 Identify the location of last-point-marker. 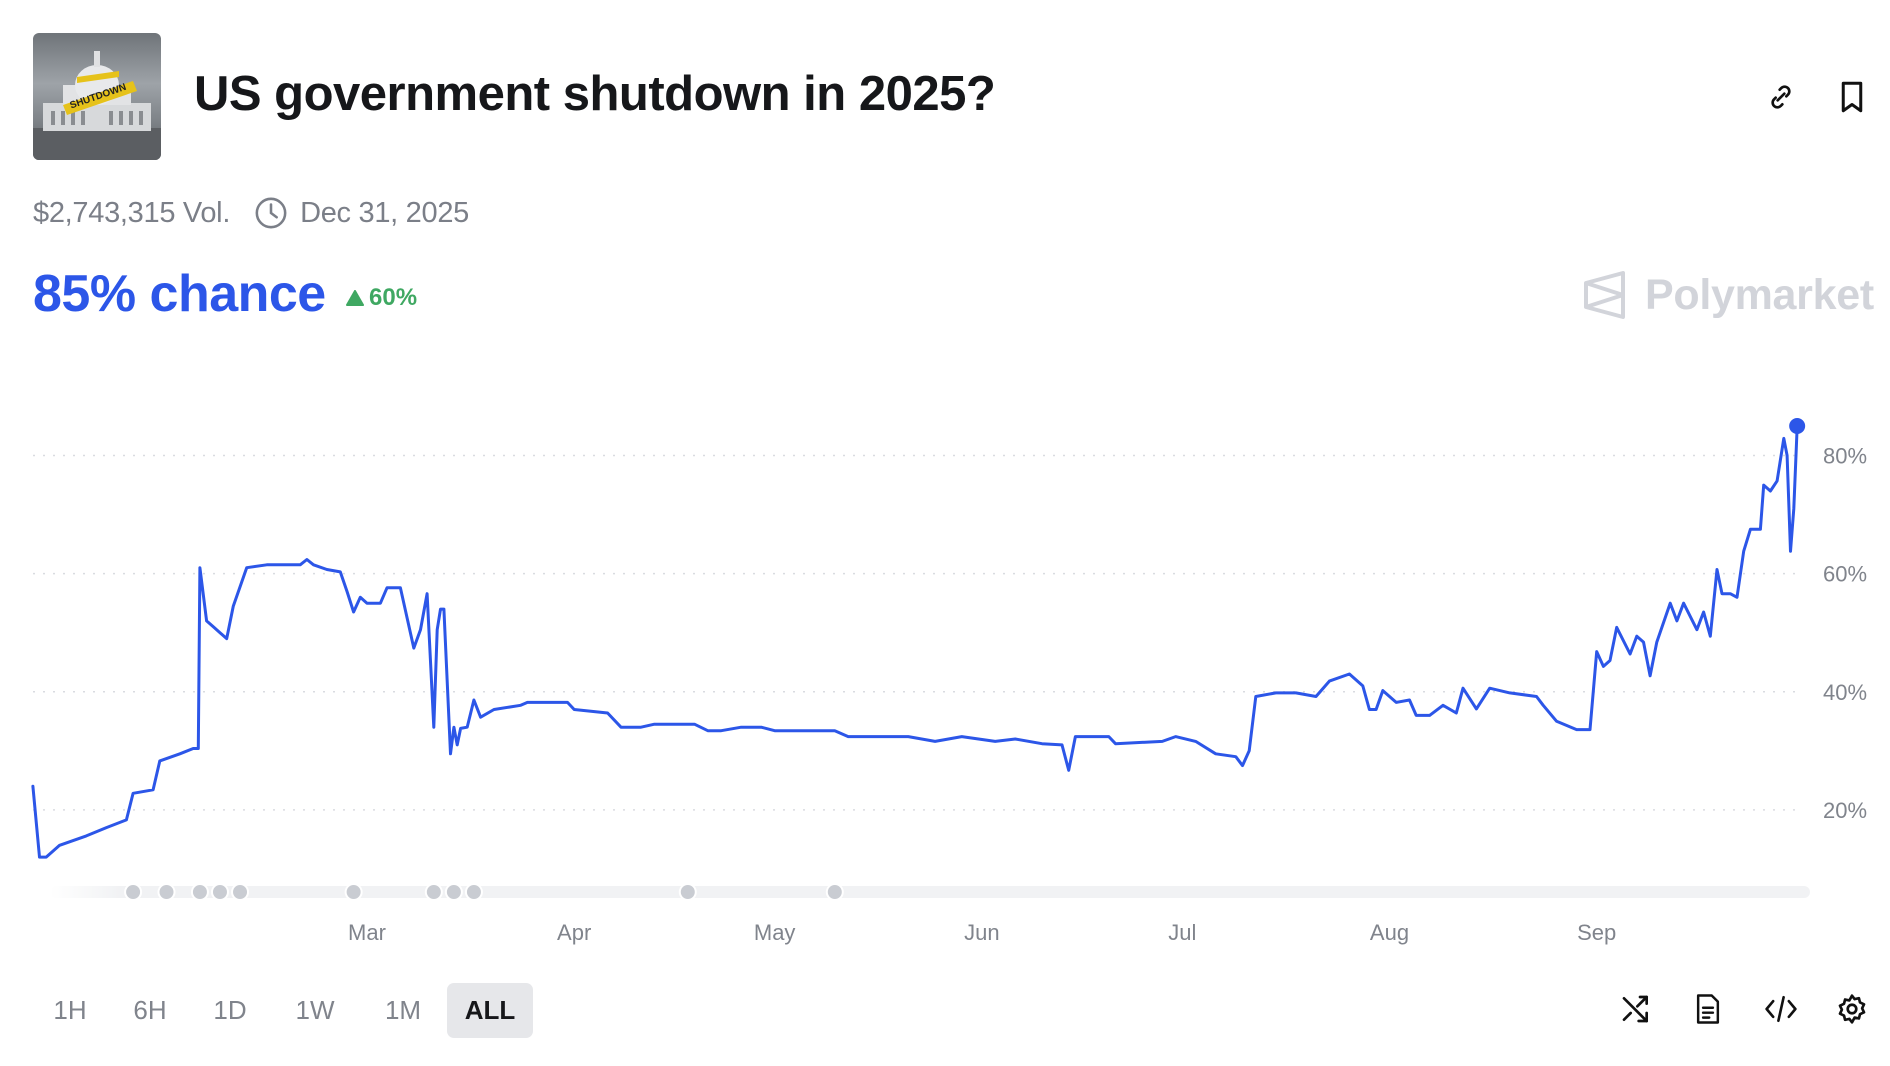
(1797, 425).